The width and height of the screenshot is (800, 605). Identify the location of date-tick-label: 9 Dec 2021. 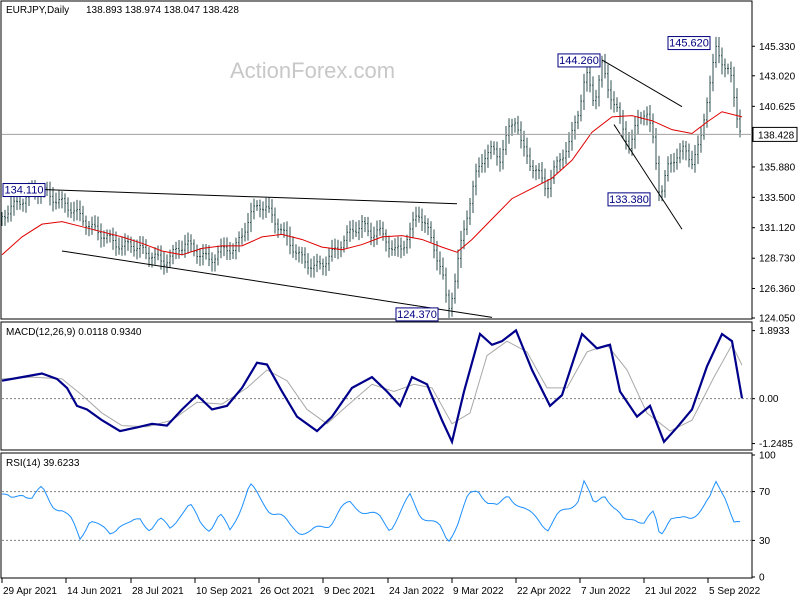
(350, 591).